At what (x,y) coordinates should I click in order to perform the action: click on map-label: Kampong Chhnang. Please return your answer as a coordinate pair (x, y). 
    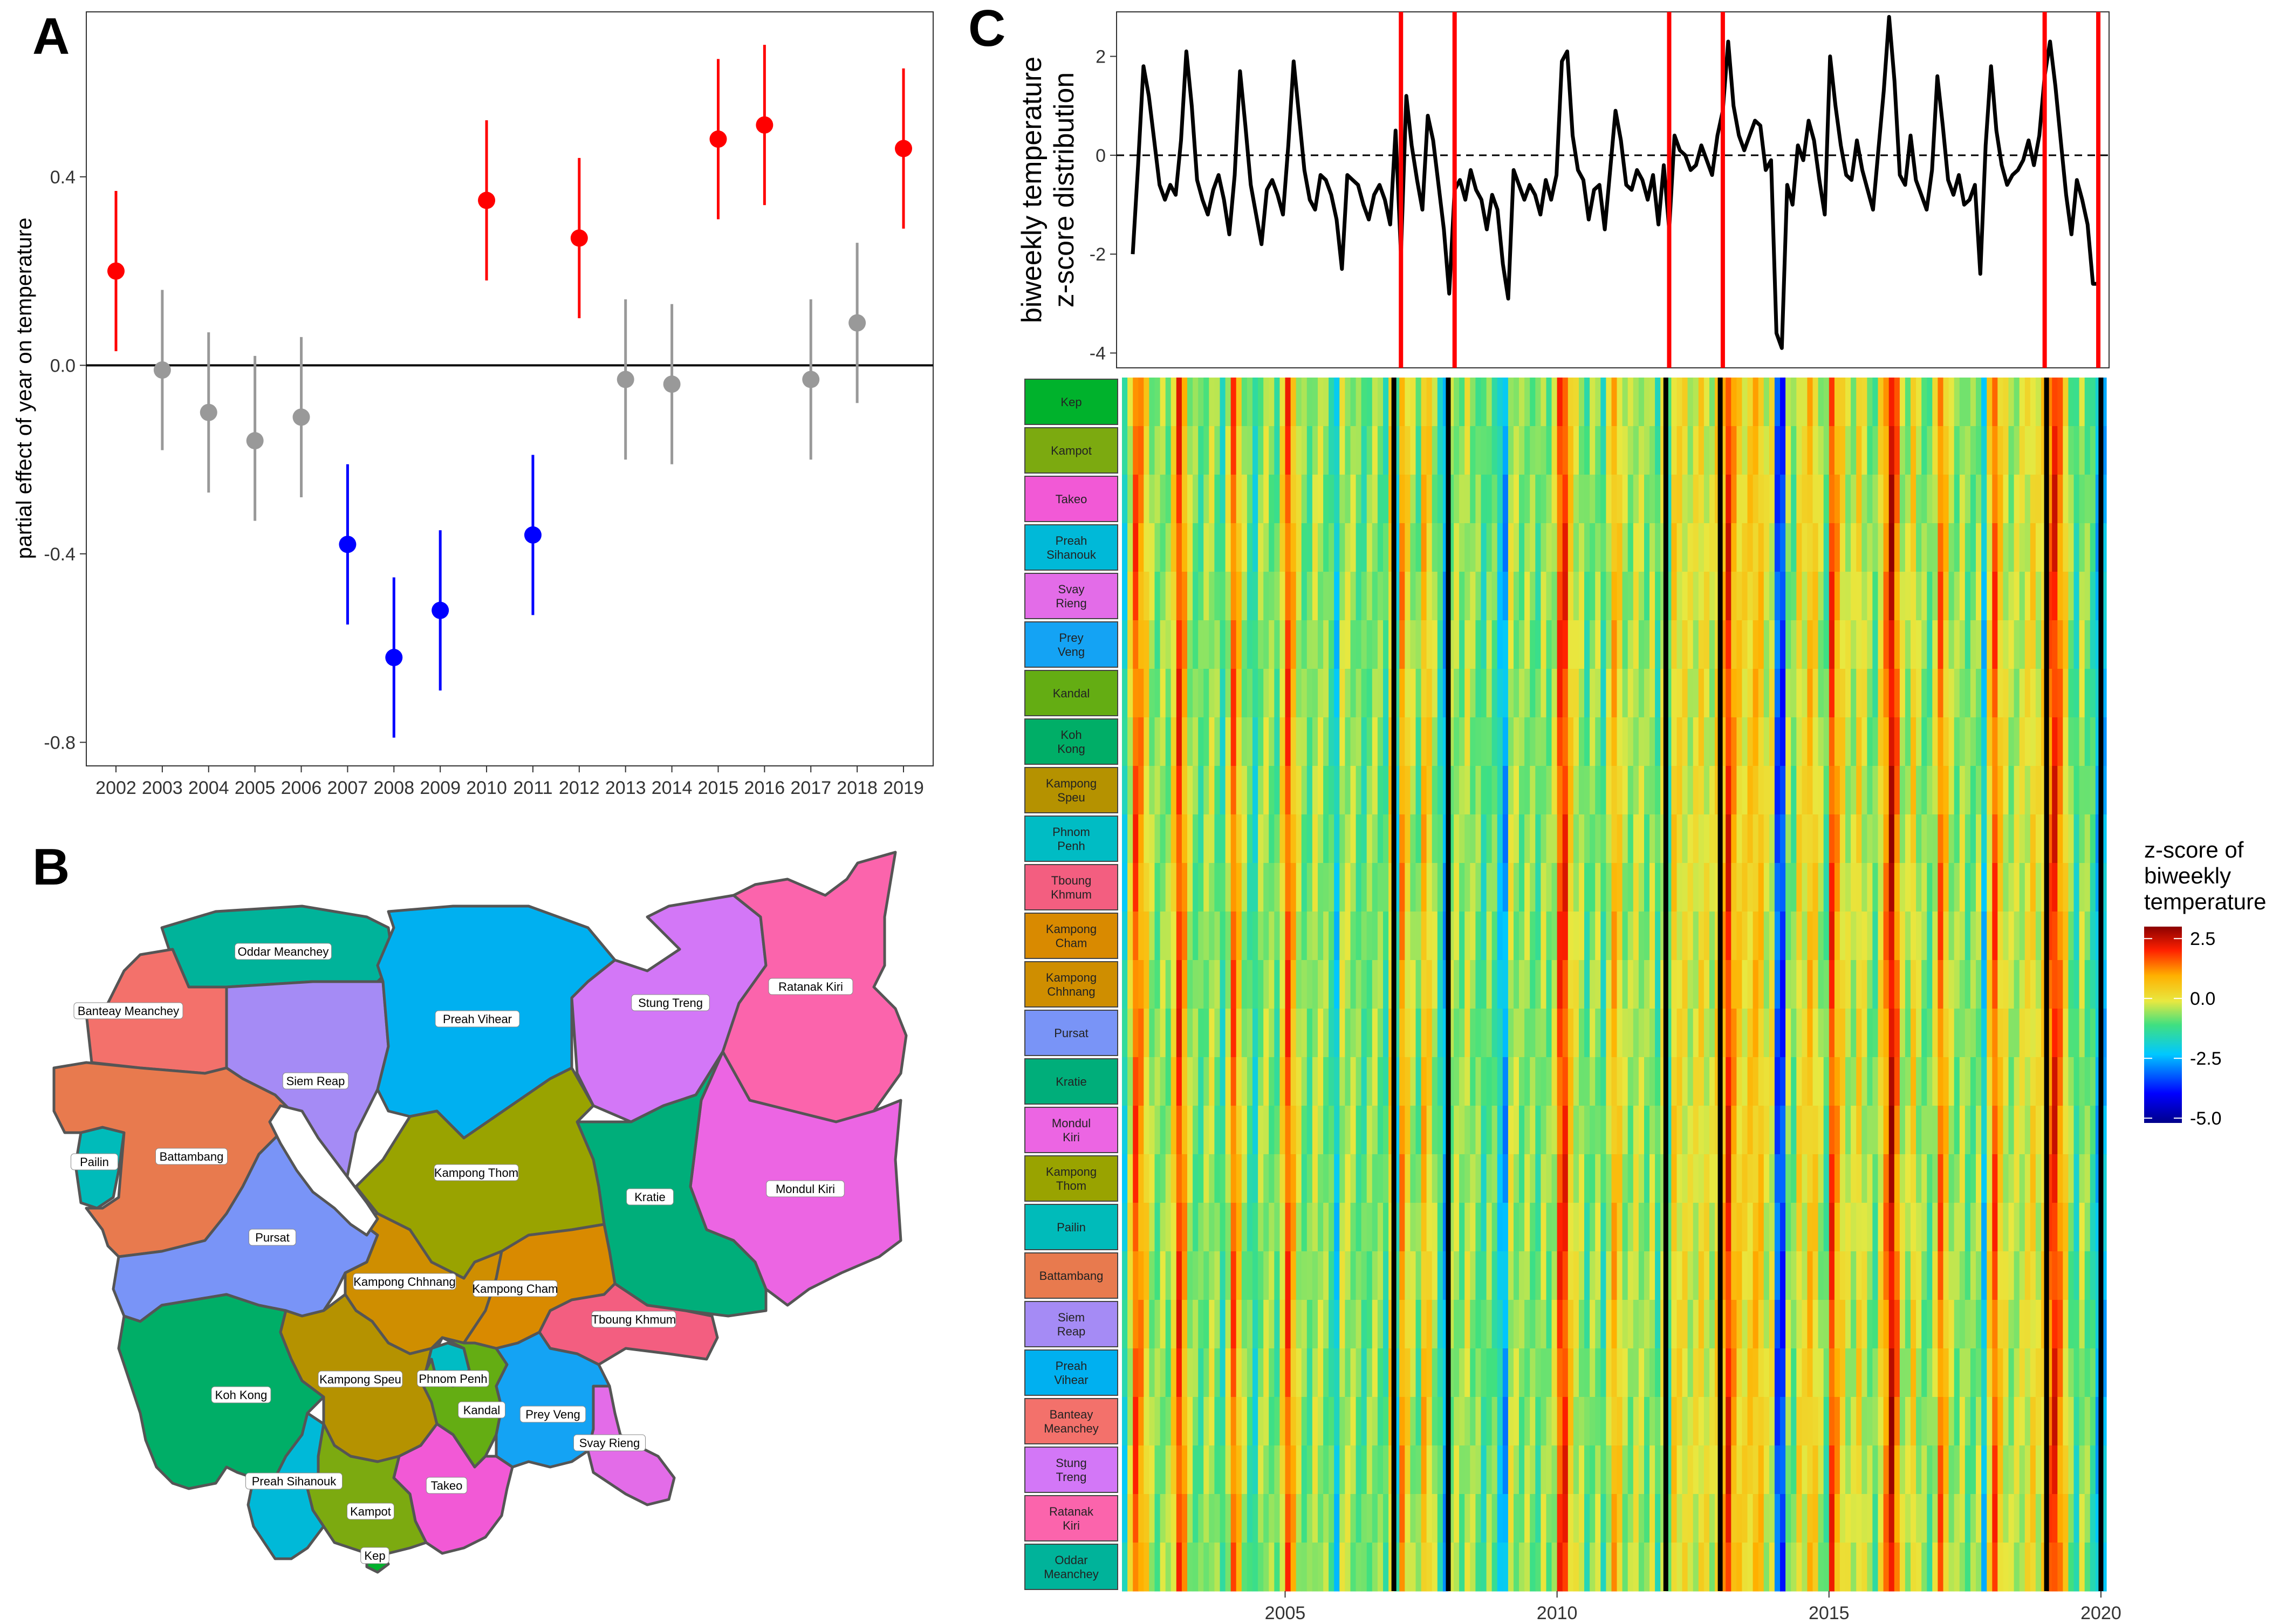
    Looking at the image, I should click on (404, 1281).